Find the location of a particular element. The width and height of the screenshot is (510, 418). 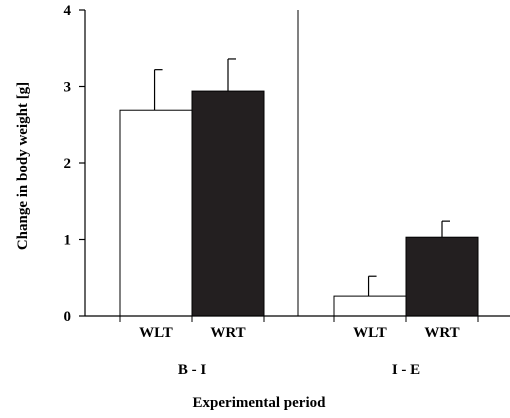

x-tick-label-0-1: WRT is located at coordinates (227, 333).